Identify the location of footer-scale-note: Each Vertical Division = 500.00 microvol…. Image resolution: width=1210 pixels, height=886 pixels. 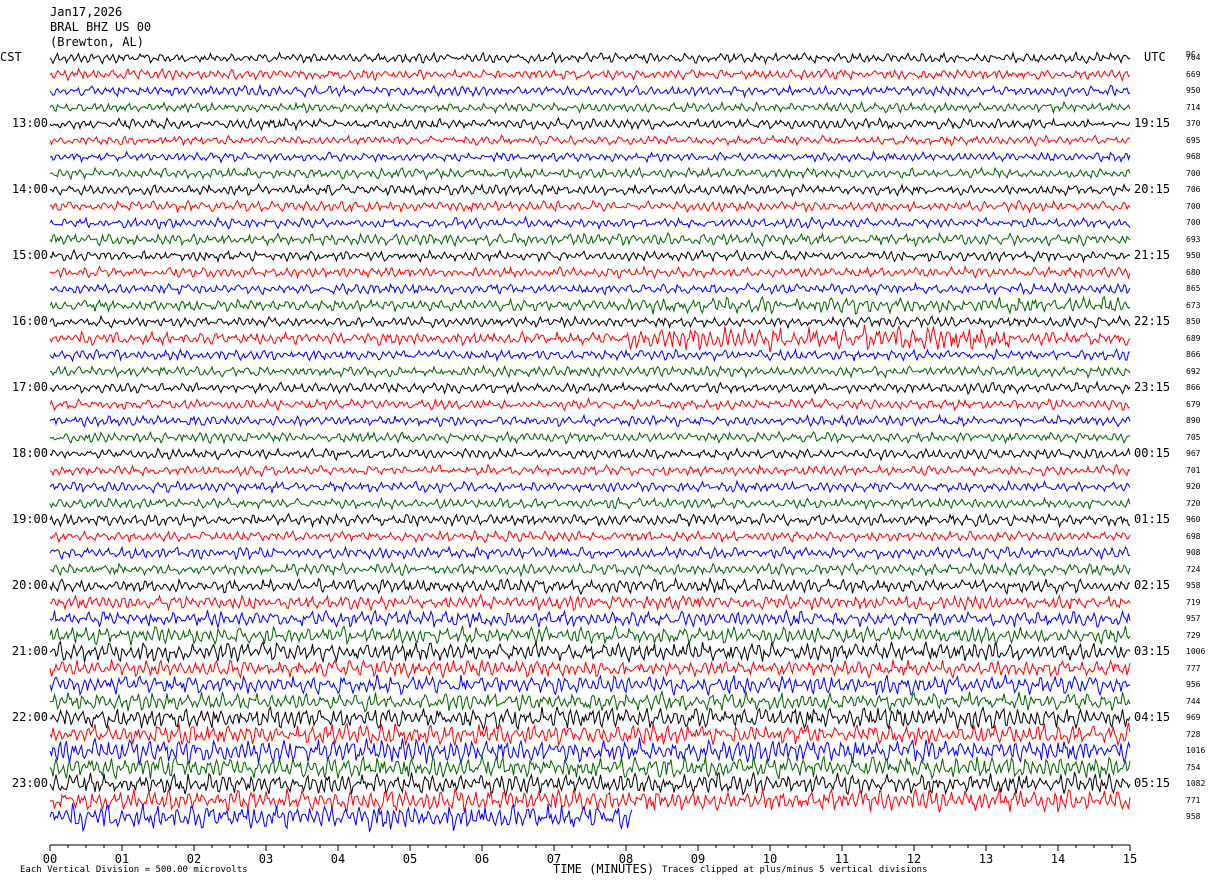
(134, 870).